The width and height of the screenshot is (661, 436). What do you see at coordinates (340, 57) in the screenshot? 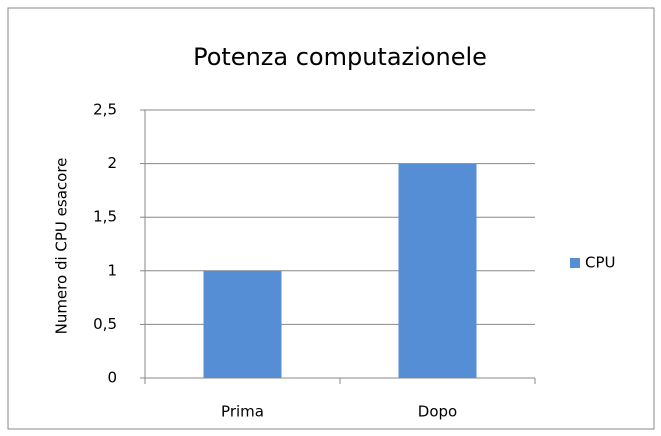
I see `chart-title: Potenza computazionele` at bounding box center [340, 57].